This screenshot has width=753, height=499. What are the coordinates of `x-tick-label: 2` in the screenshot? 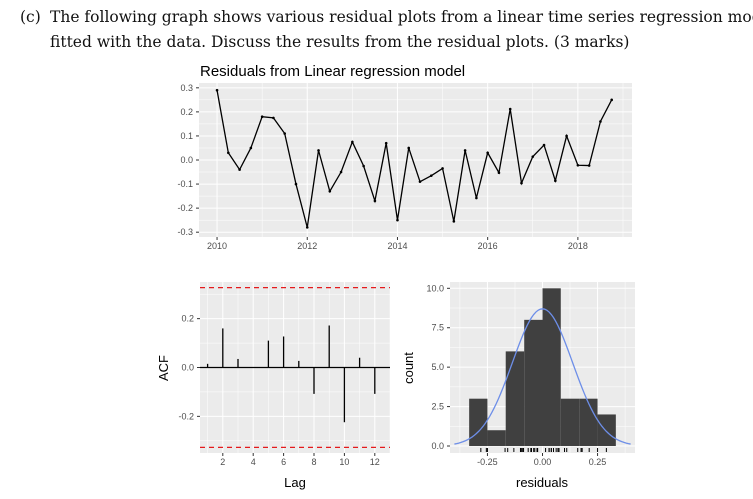 It's located at (222, 462).